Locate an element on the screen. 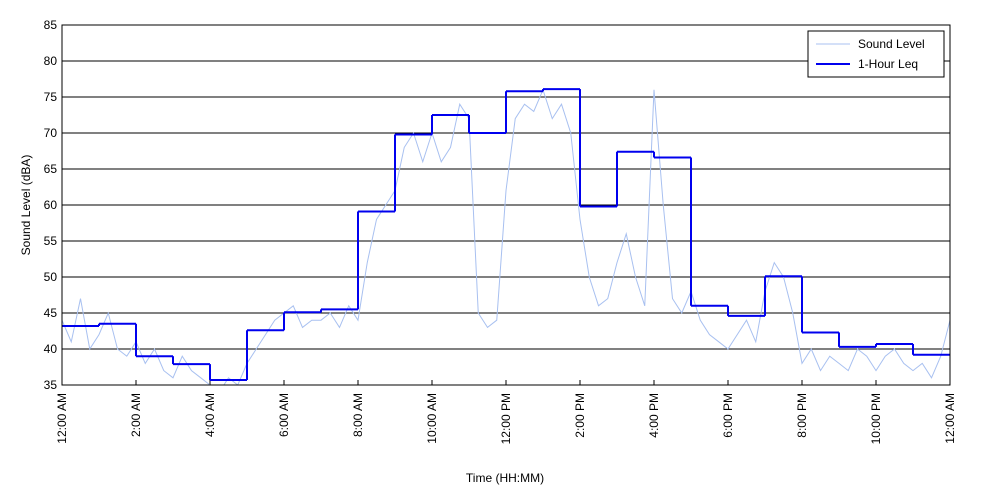 Image resolution: width=1000 pixels, height=500 pixels. y-tick-label: 40 is located at coordinates (51, 349).